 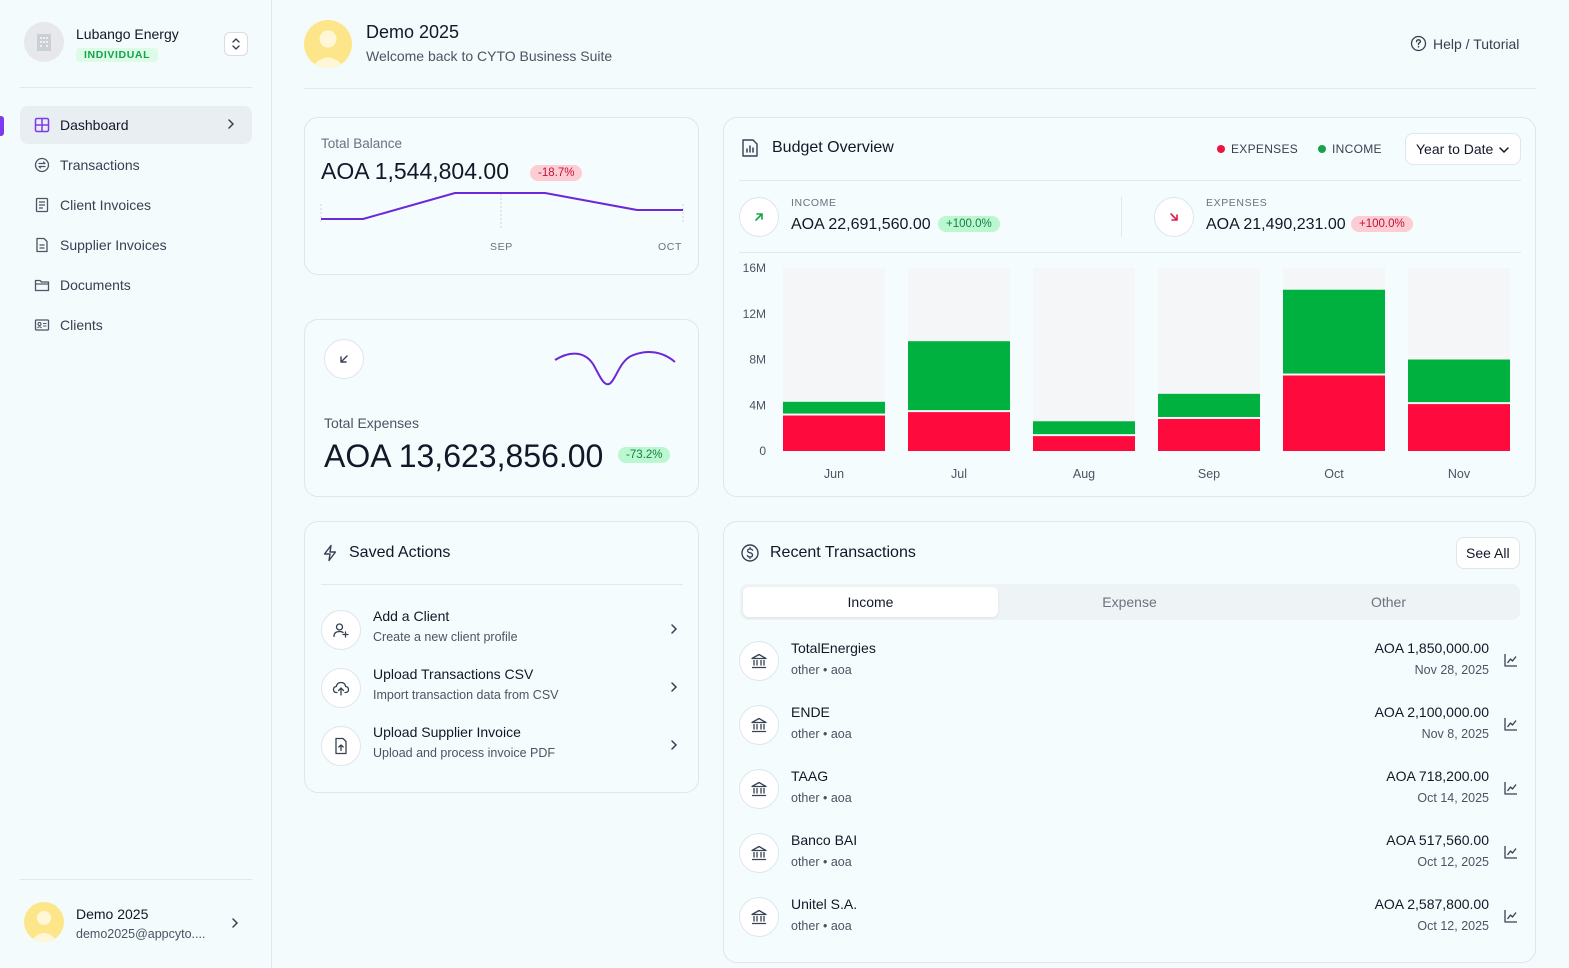 What do you see at coordinates (466, 695) in the screenshot?
I see `action-description: Import transaction data from CSV` at bounding box center [466, 695].